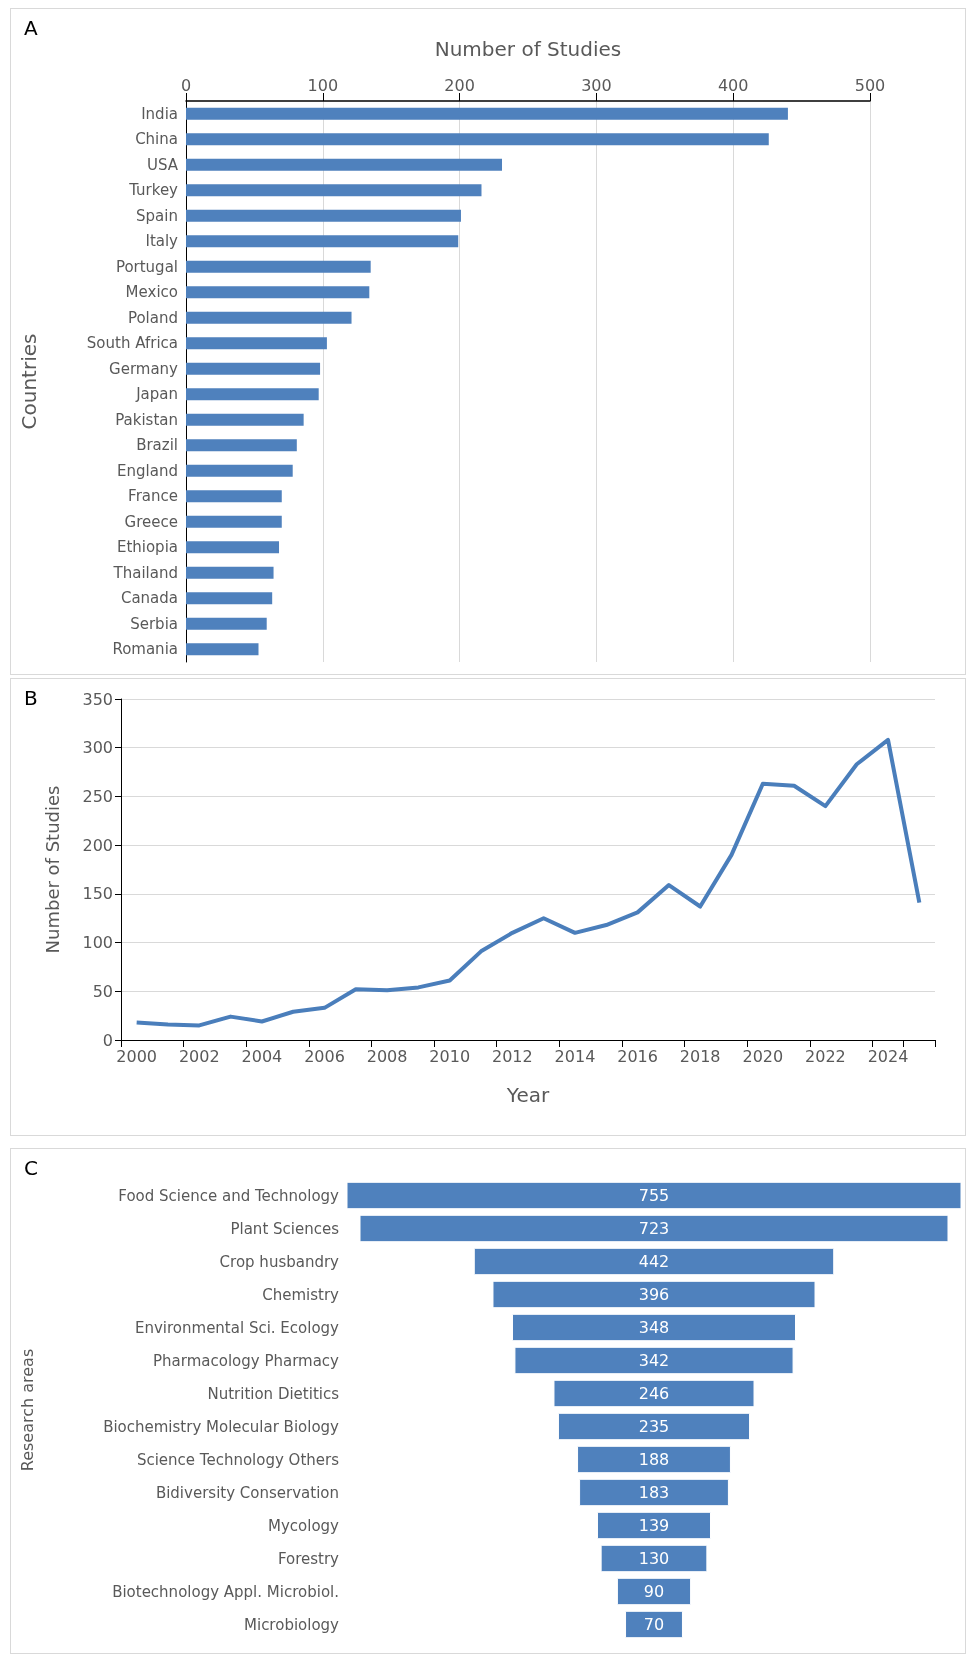 This screenshot has height=1662, width=976. What do you see at coordinates (156, 139) in the screenshot?
I see `y-tick-label: China` at bounding box center [156, 139].